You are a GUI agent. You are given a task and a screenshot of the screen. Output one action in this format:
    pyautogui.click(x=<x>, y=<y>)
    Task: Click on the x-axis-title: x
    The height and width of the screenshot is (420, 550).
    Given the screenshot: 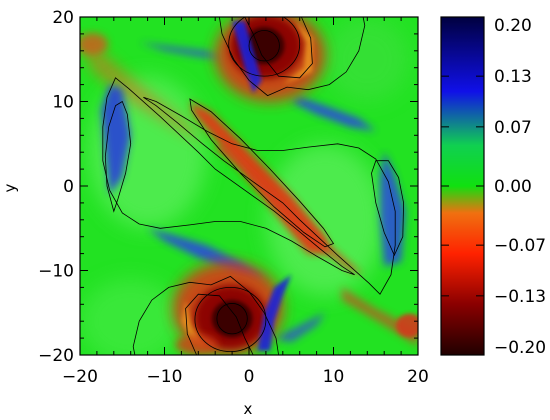 What is the action you would take?
    pyautogui.click(x=248, y=409)
    